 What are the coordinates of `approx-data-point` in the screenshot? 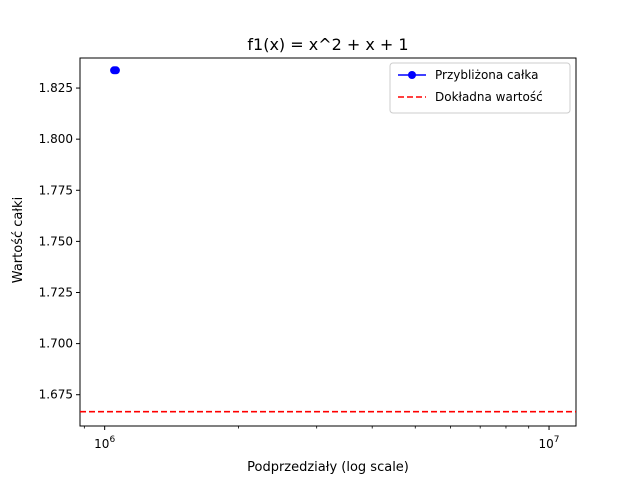 It's located at (115, 70).